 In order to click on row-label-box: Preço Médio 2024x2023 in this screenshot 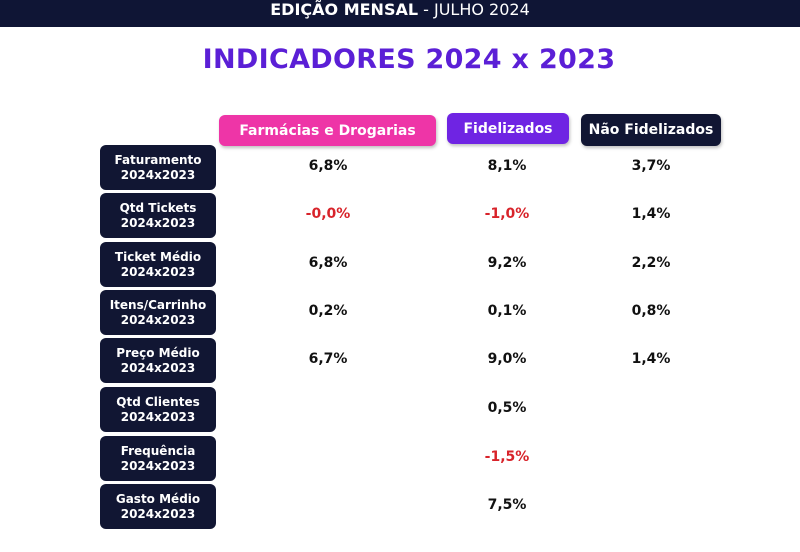, I will do `click(158, 360)`.